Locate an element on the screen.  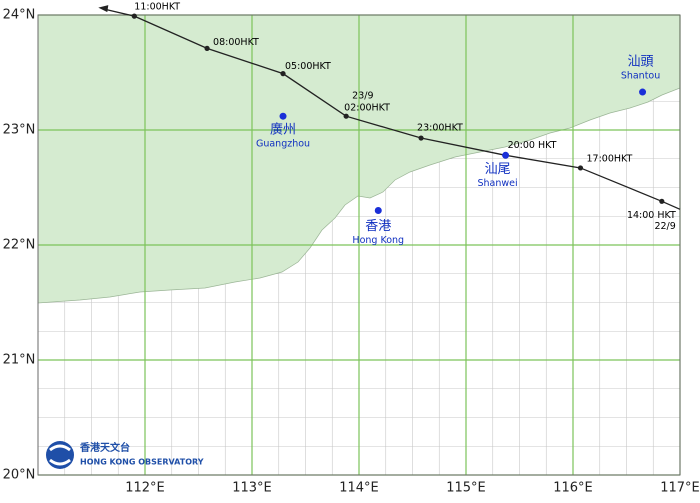
city-name-en: Guangzhou is located at coordinates (283, 144).